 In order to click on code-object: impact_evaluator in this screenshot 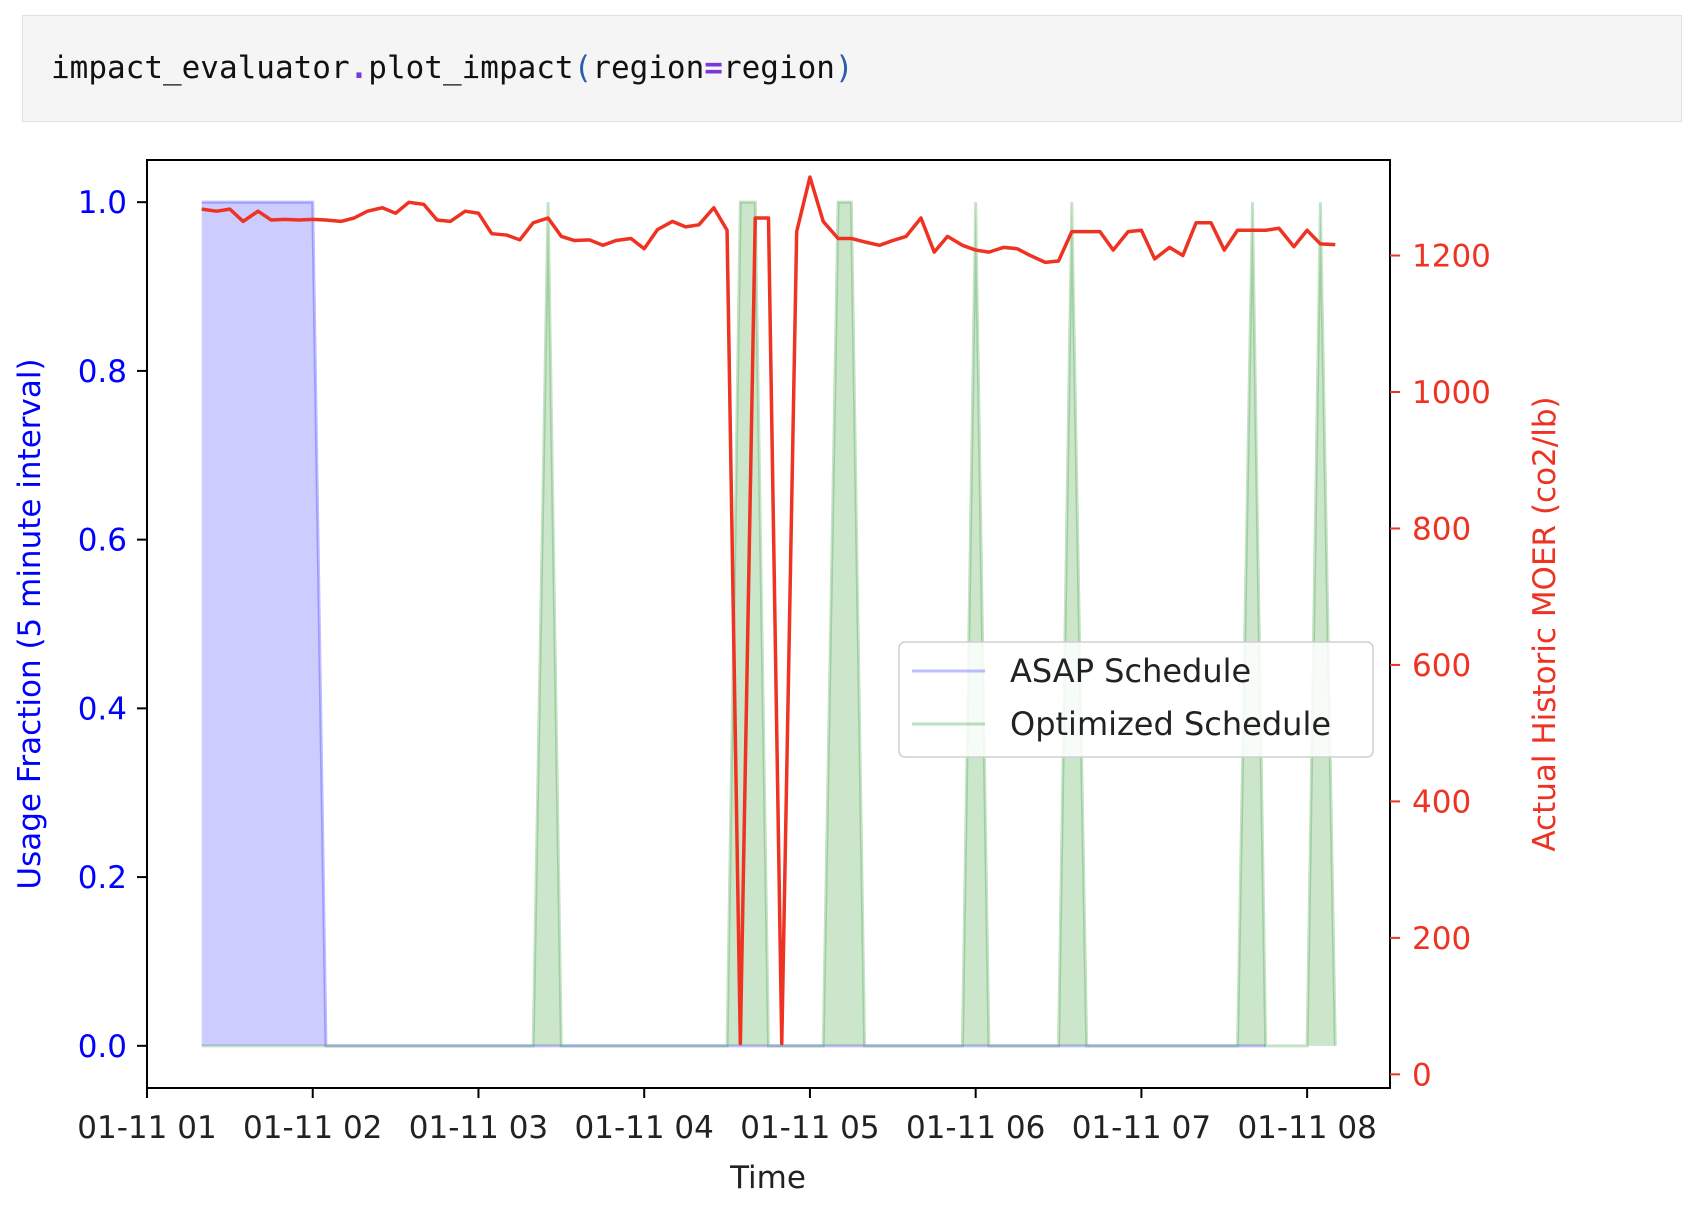, I will do `click(200, 68)`.